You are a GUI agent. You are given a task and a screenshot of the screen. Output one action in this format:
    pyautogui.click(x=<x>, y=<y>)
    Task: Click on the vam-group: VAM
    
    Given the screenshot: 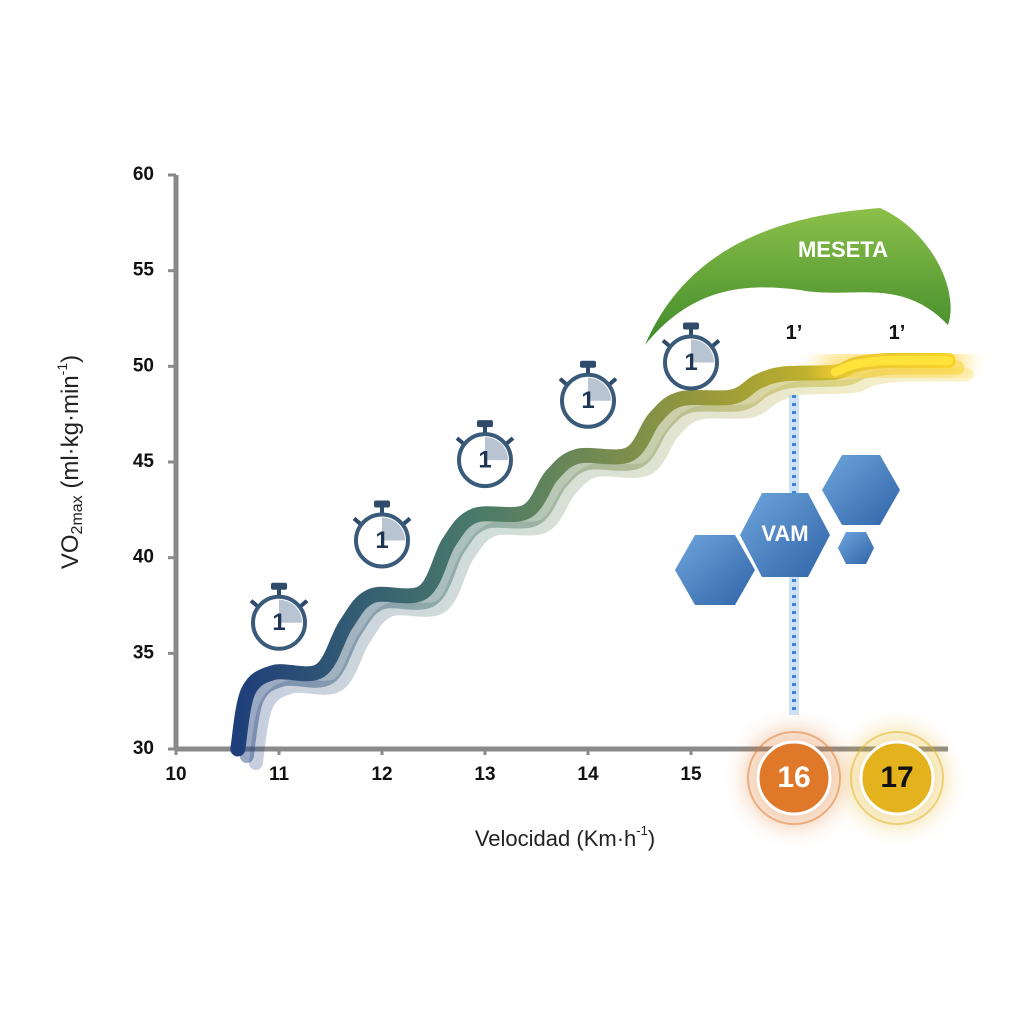 What is the action you would take?
    pyautogui.click(x=787, y=530)
    